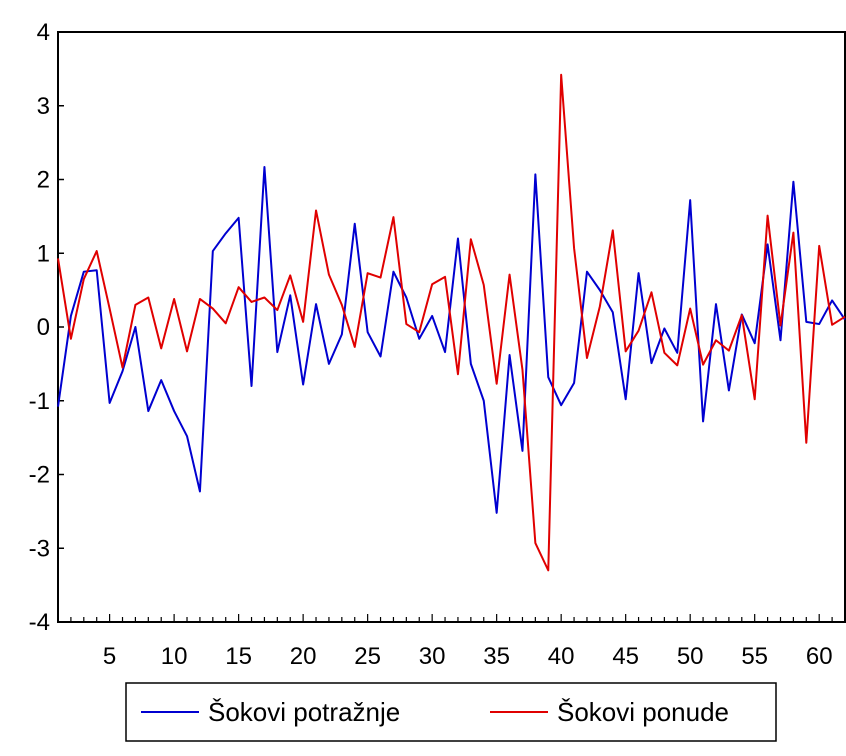 This screenshot has width=846, height=756. Describe the element at coordinates (451, 642) in the screenshot. I see `x-axis: 5 10 15 20 25 30 35 40 45 50 55 60` at that location.